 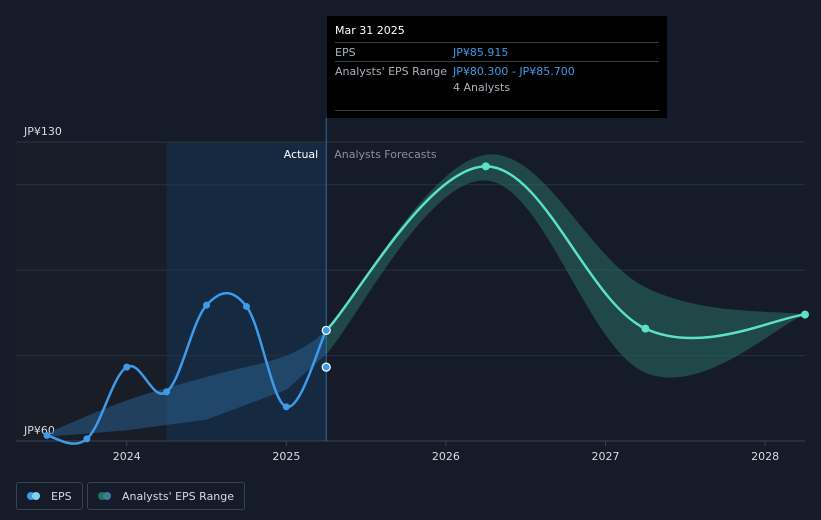 What do you see at coordinates (345, 52) in the screenshot?
I see `tooltip-key: EPS` at bounding box center [345, 52].